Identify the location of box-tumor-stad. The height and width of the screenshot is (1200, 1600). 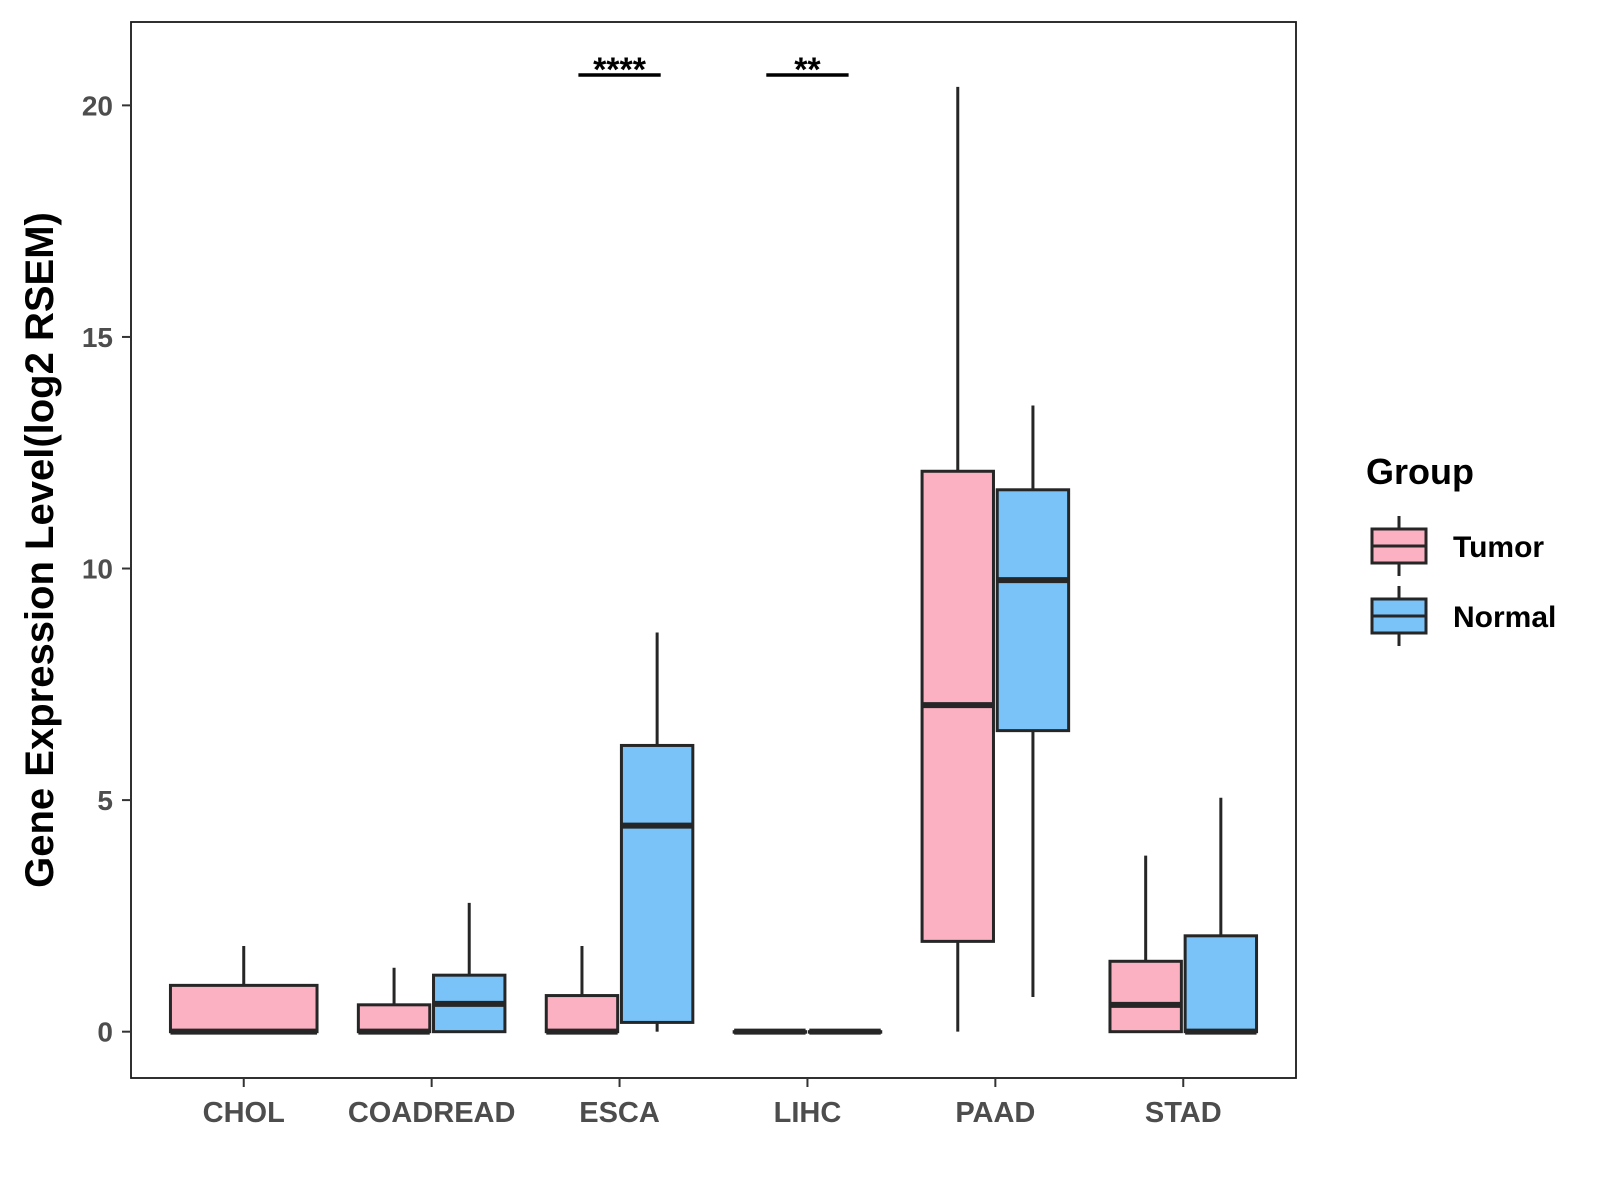
(1145, 944).